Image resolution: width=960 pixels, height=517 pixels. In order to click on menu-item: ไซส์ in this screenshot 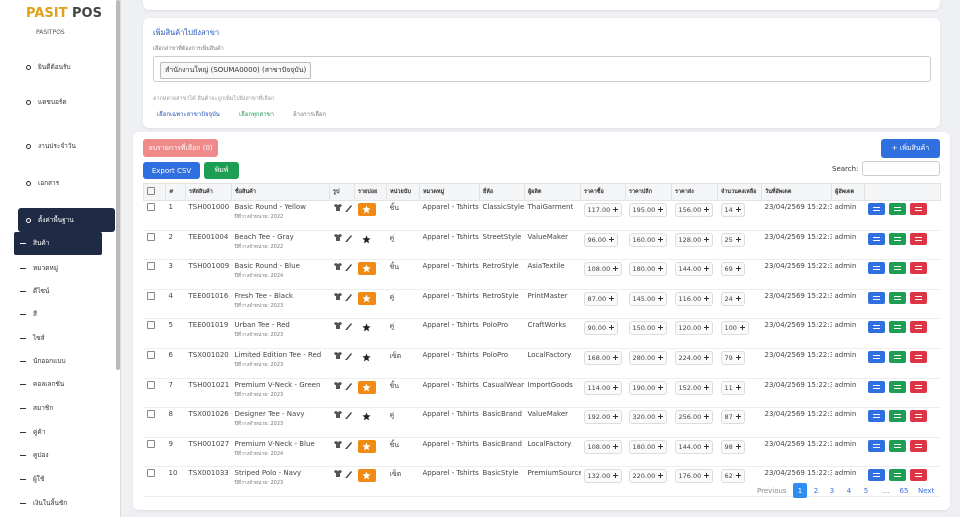, I will do `click(32, 338)`.